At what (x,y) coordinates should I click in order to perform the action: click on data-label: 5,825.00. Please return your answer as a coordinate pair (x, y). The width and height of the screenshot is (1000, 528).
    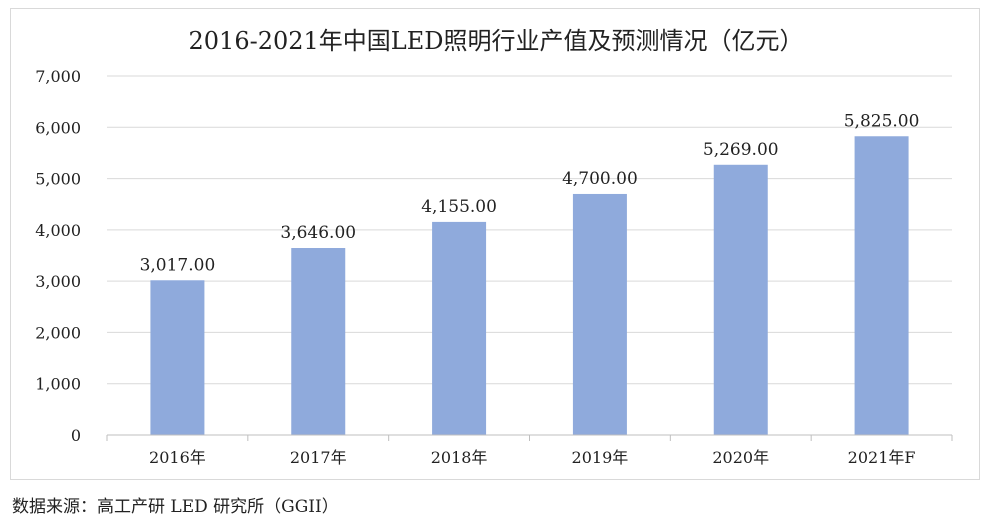
    Looking at the image, I should click on (882, 121).